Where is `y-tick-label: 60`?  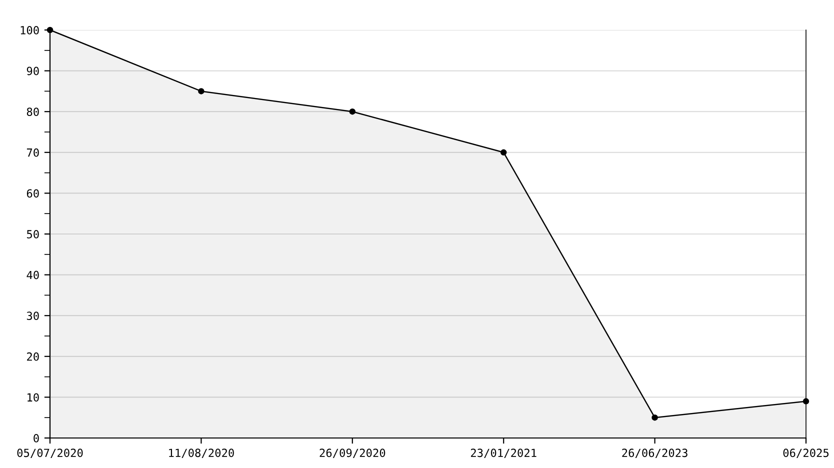
y-tick-label: 60 is located at coordinates (32, 193).